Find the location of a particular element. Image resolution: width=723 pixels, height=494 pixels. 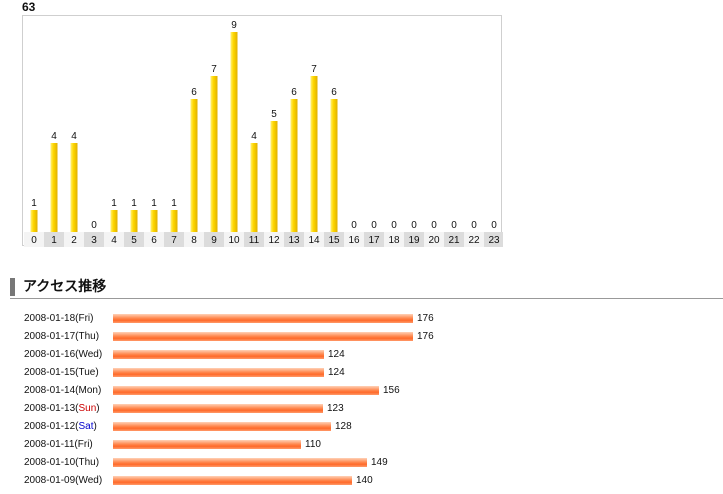

hour-tick-label: 9 is located at coordinates (214, 240).